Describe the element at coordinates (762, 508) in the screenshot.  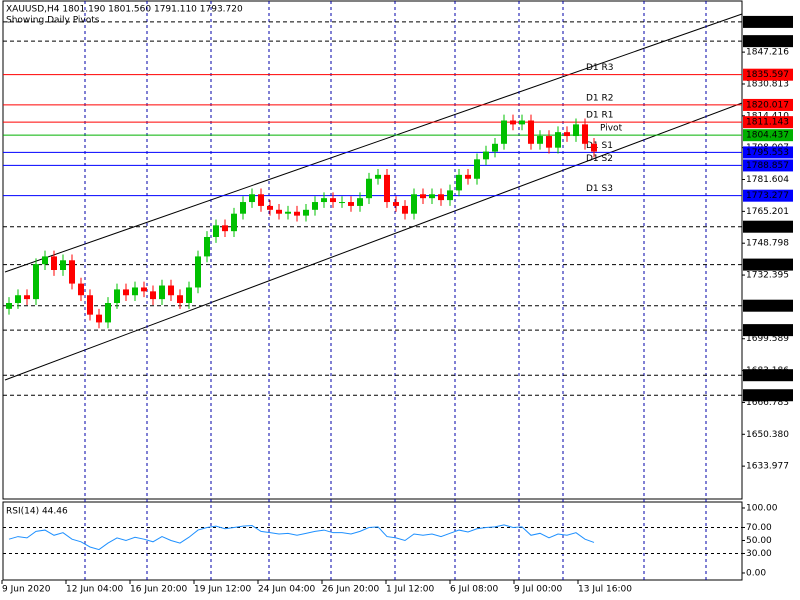
I see `rsi-tick-label: 100.00` at that location.